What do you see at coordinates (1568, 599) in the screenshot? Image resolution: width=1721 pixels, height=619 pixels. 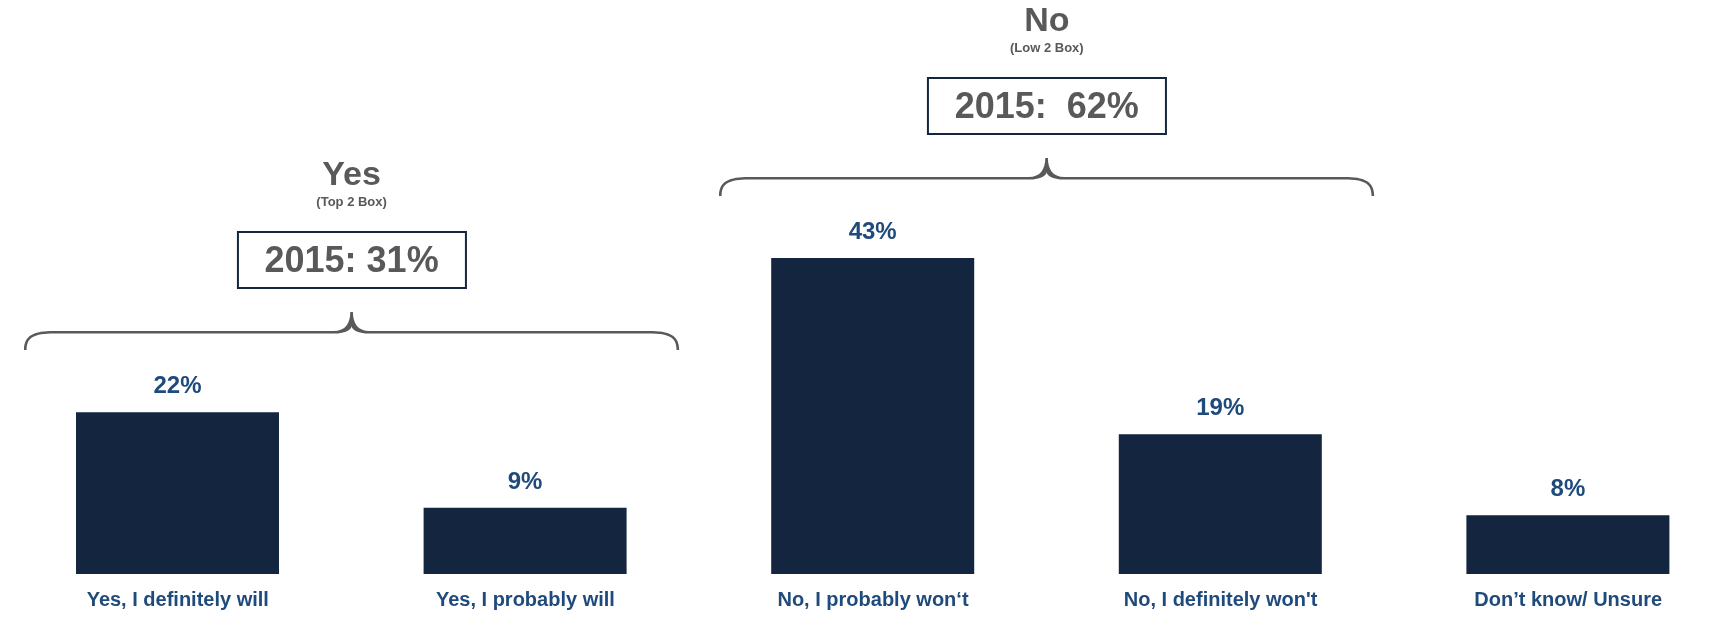 I see `x-tick-label: Don’t know/ Unsure` at bounding box center [1568, 599].